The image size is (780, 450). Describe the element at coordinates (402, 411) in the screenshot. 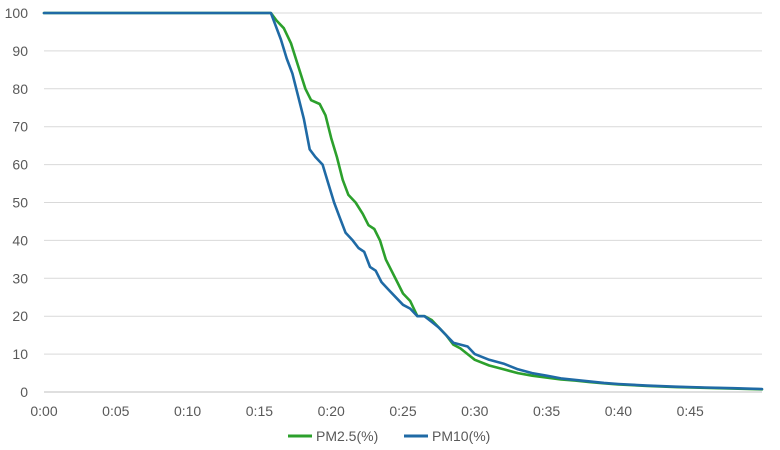

I see `x-tick-label: 0:25` at that location.